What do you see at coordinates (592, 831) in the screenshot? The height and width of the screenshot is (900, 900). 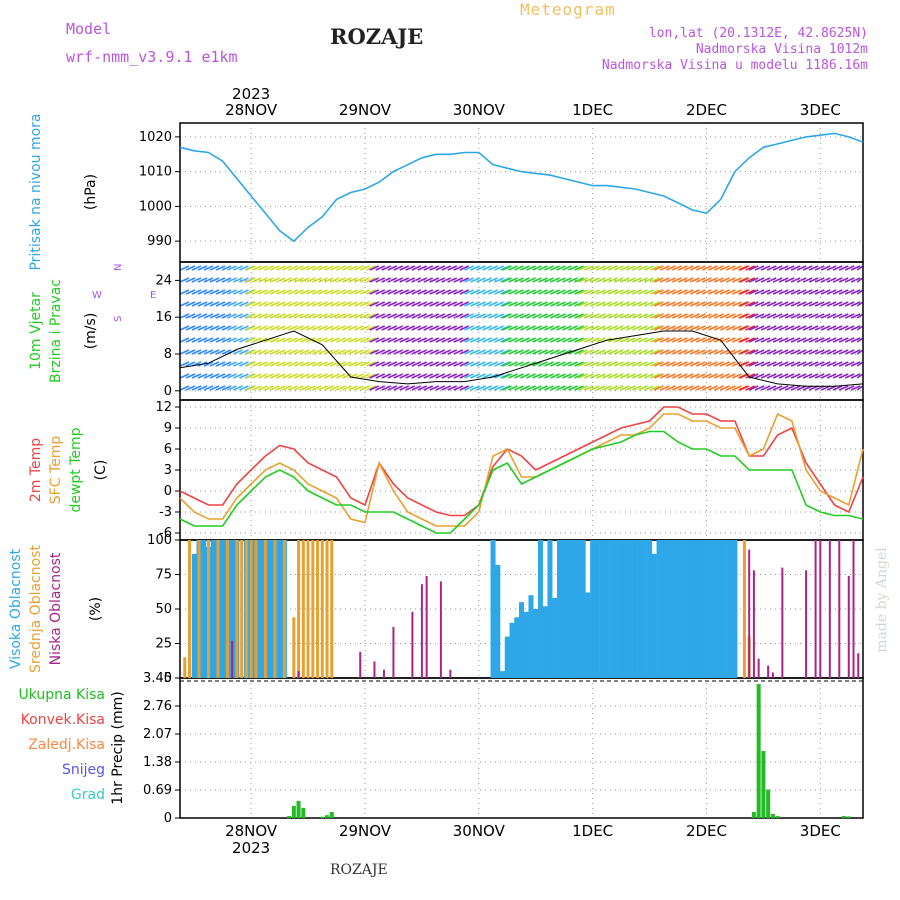 I see `x-tick-label-bottom: 1DEC` at bounding box center [592, 831].